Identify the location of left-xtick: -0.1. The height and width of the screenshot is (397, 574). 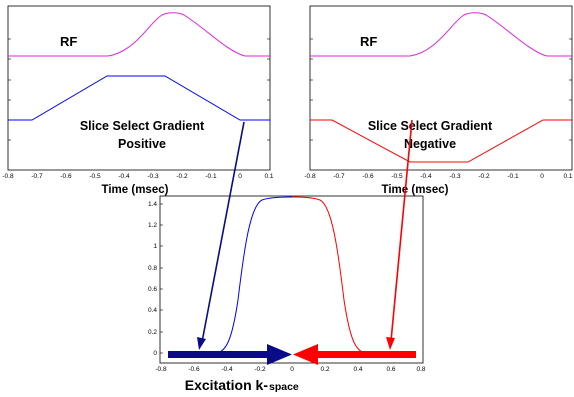
(211, 176).